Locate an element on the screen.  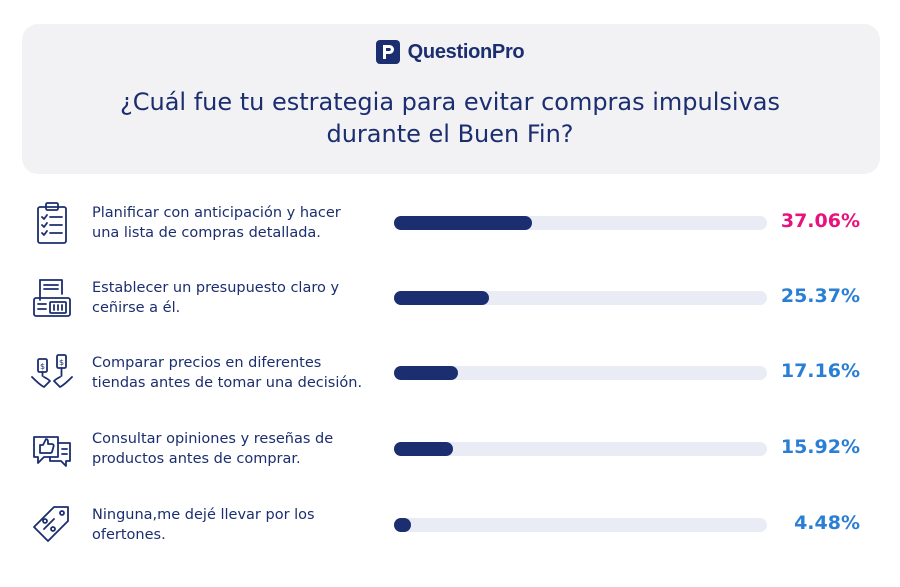
category-label: Ninguna,me dejé llevar por los ofertones. is located at coordinates (237, 525).